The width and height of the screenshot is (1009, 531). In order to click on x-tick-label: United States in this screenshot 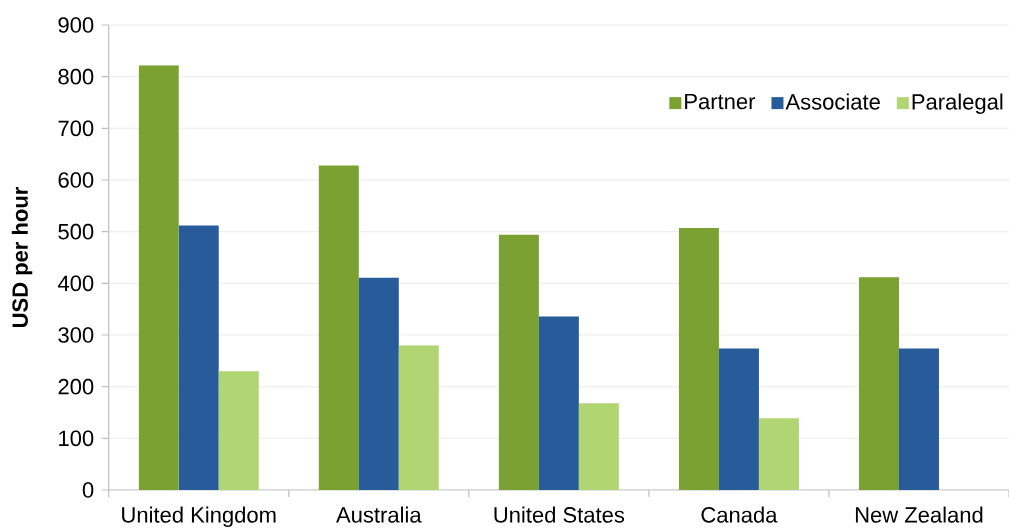, I will do `click(559, 514)`.